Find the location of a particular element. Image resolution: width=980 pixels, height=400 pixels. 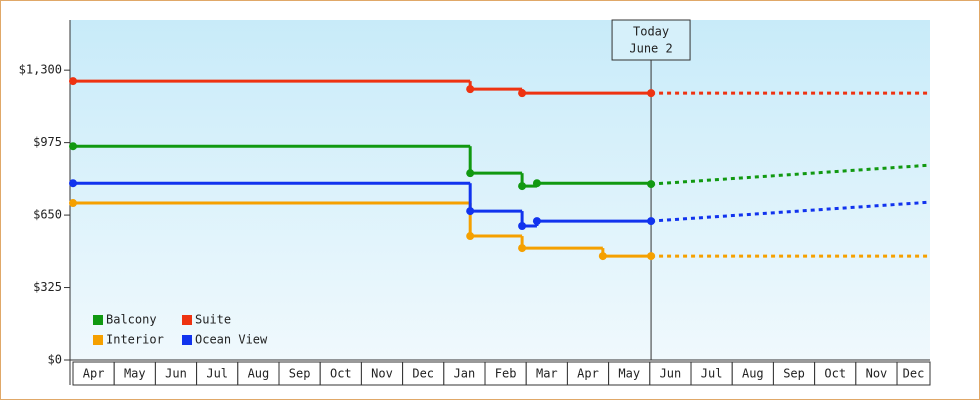

y-tick-label: $975 is located at coordinates (47, 142).